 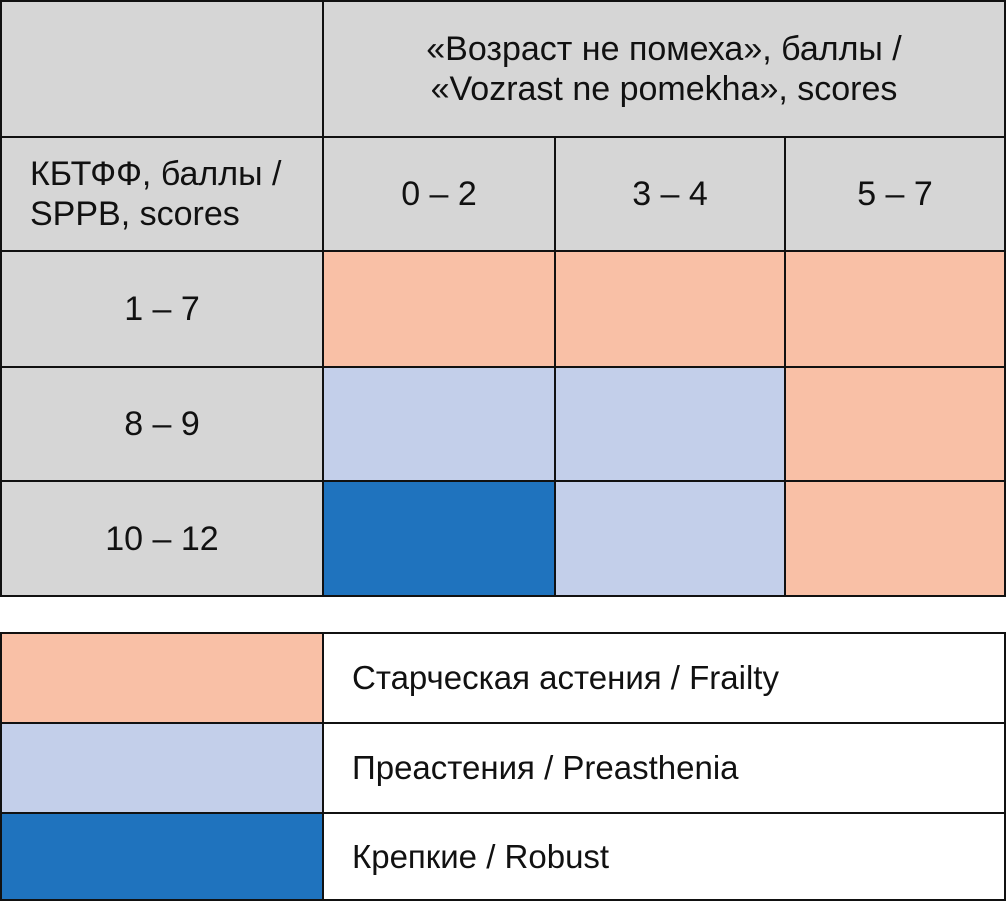 I want to click on legend-label-preasthenia: Преастения / Preasthenia, so click(x=664, y=768).